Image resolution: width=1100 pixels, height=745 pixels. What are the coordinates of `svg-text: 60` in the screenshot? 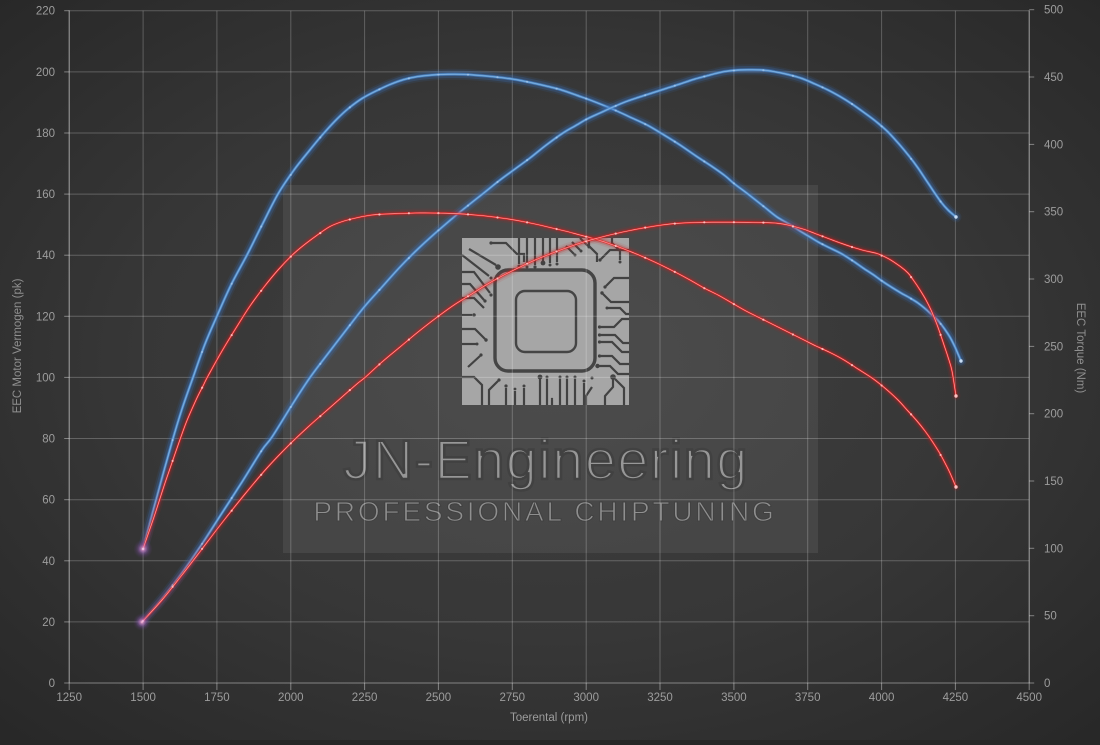 It's located at (48, 501).